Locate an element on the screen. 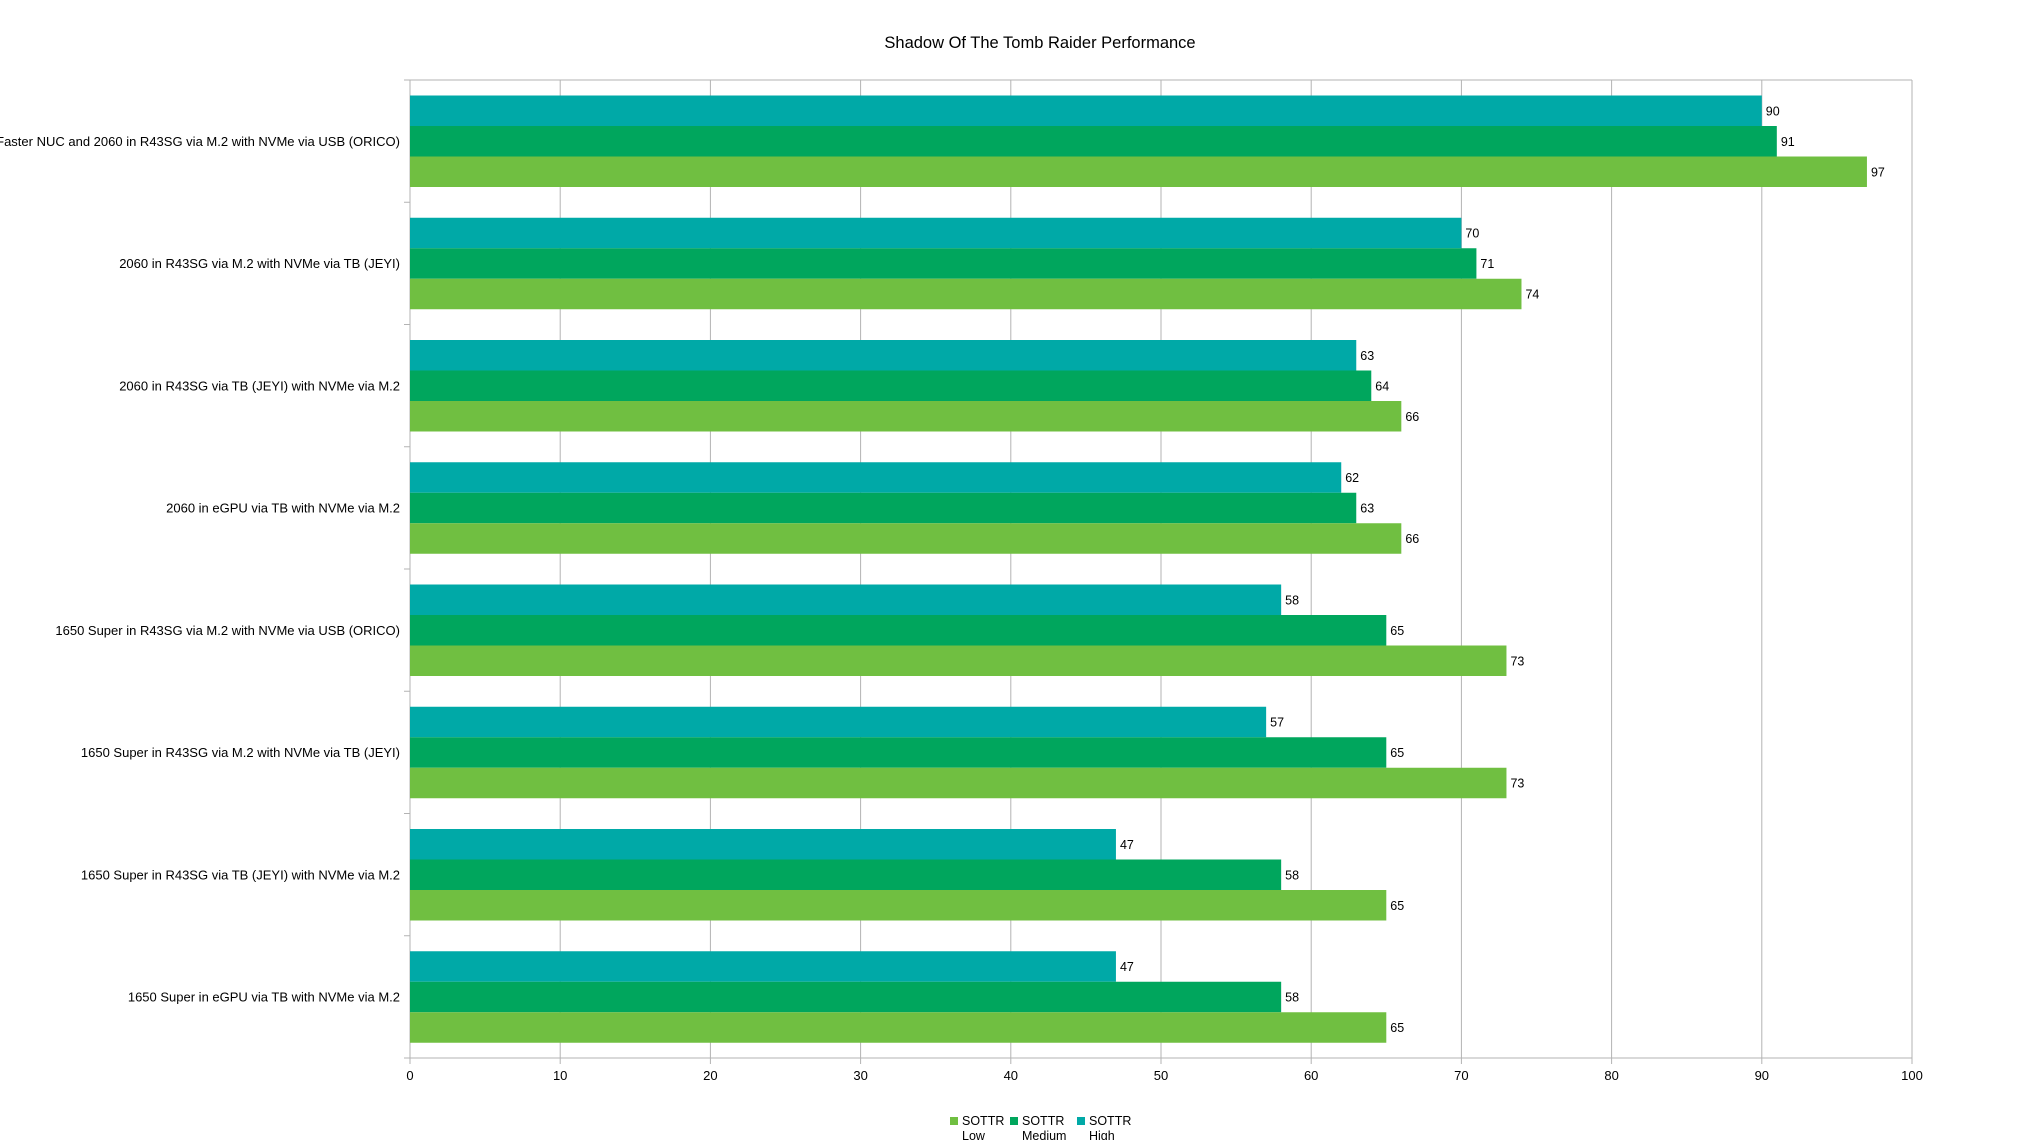 This screenshot has width=2027, height=1140. category-label: 2060 in eGPU via TB with NVMe via M.2 is located at coordinates (283, 508).